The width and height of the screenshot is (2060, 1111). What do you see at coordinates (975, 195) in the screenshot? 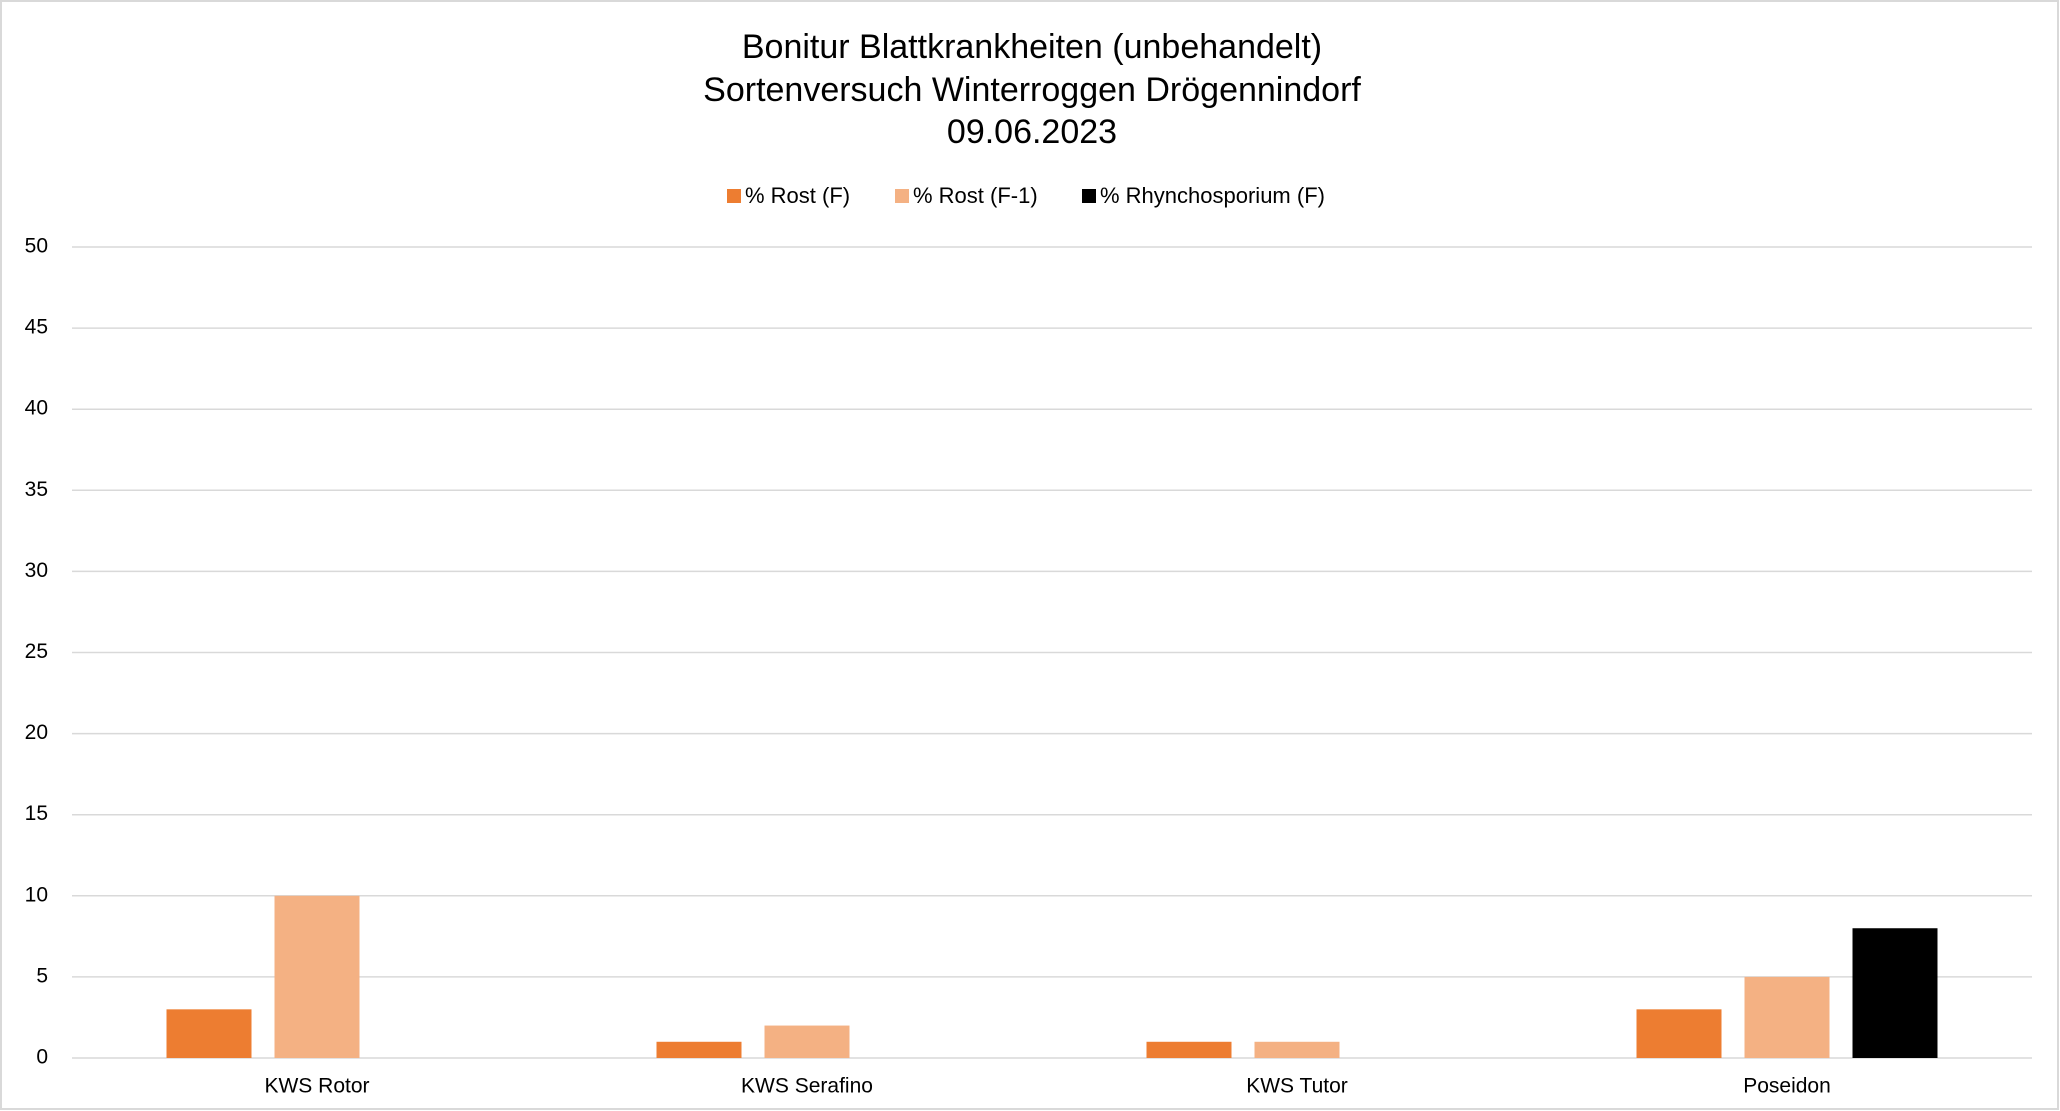
I see `legend-label: % Rost (F-1)` at bounding box center [975, 195].